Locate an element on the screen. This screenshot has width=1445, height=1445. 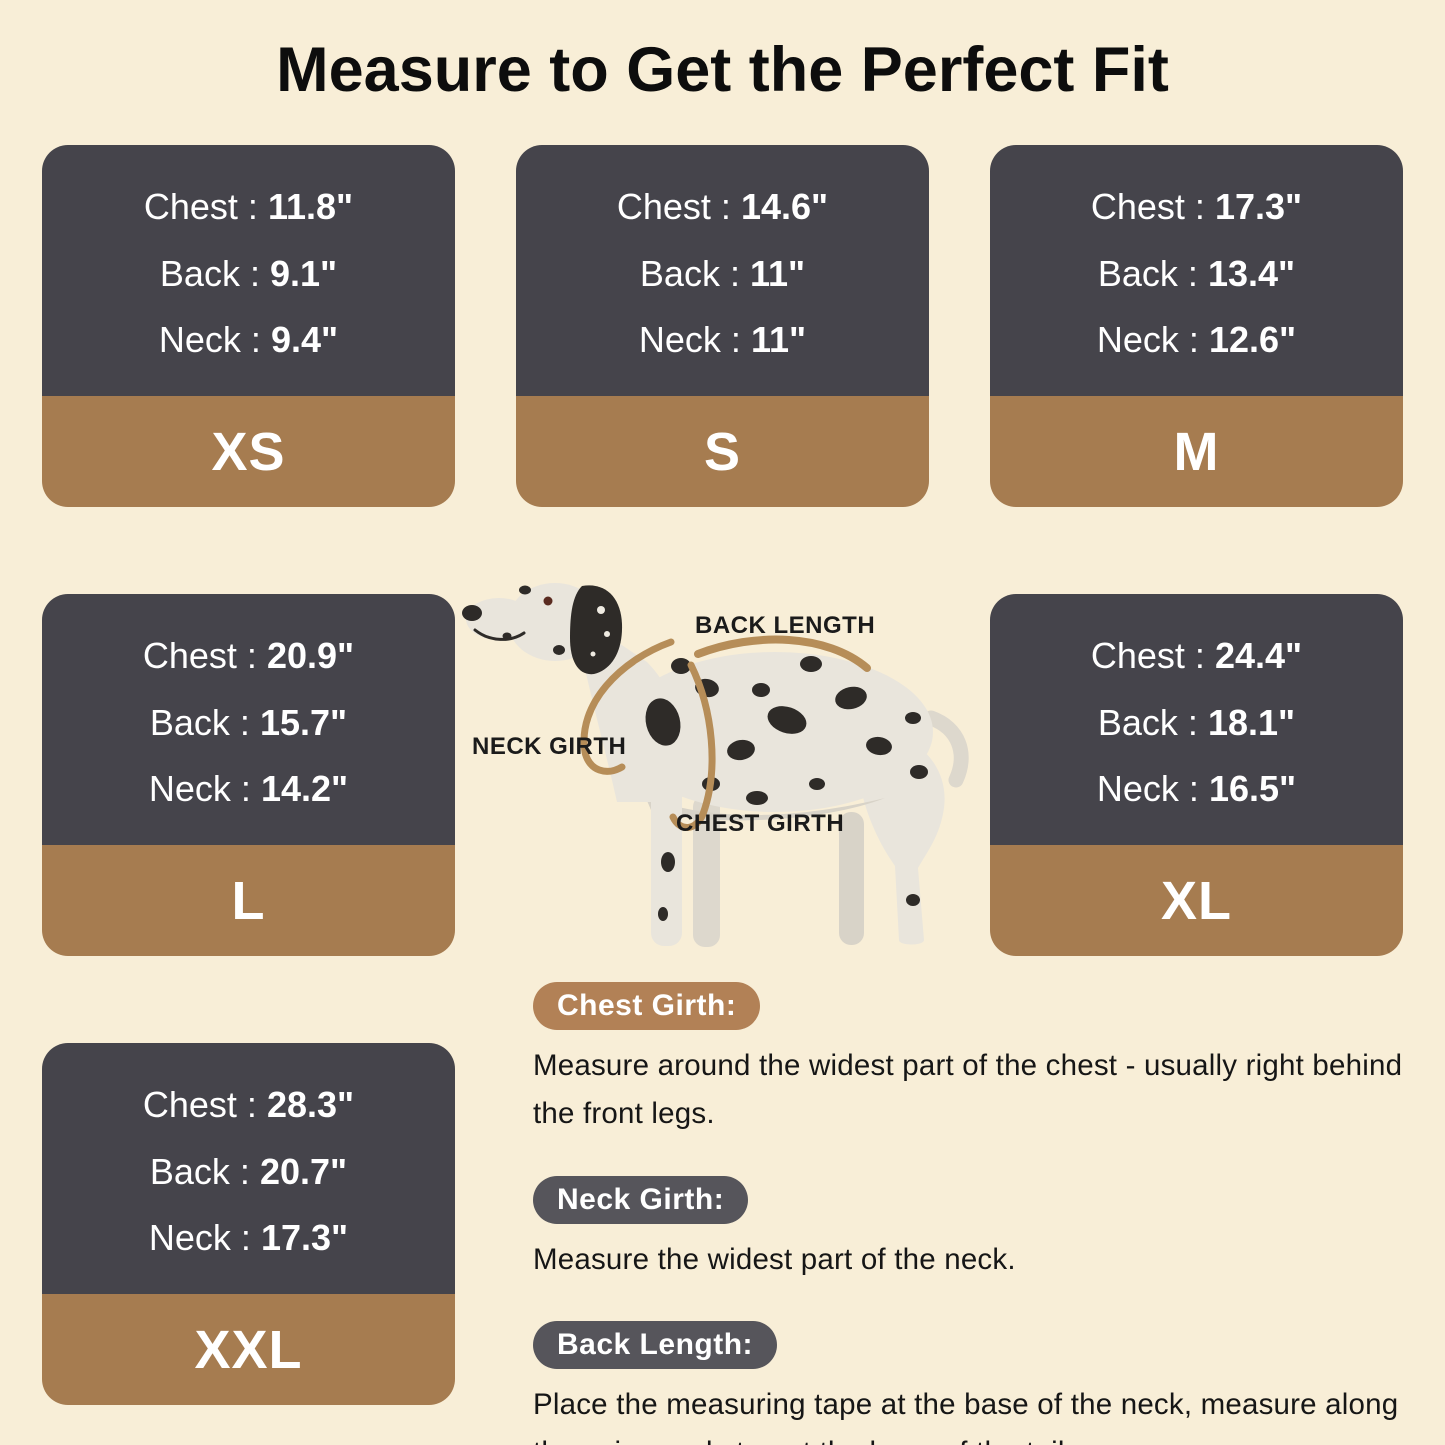
measurement-back: Back : 18.1" is located at coordinates (1196, 722).